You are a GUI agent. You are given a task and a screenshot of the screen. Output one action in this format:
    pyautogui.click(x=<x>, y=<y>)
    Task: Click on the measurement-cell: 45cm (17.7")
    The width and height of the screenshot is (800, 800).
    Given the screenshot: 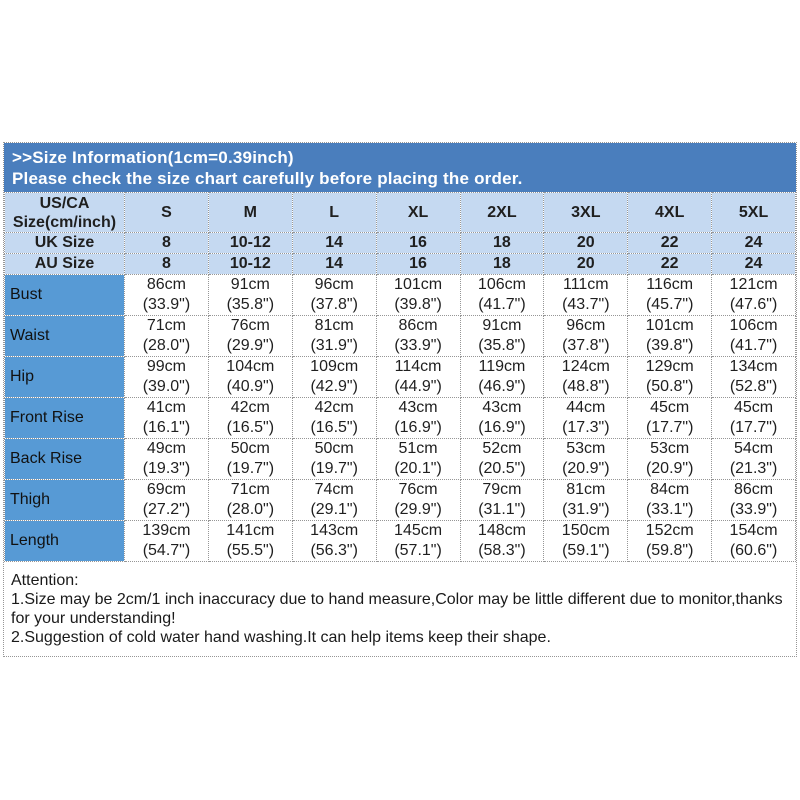 What is the action you would take?
    pyautogui.click(x=753, y=418)
    